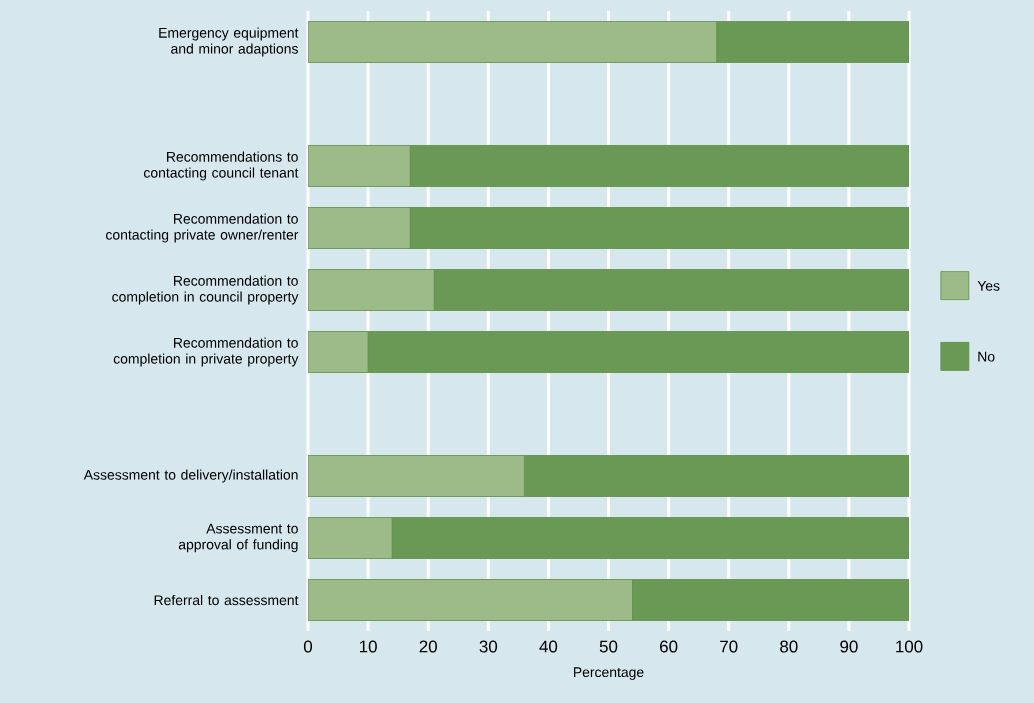  What do you see at coordinates (368, 646) in the screenshot?
I see `x-tick-label: 10` at bounding box center [368, 646].